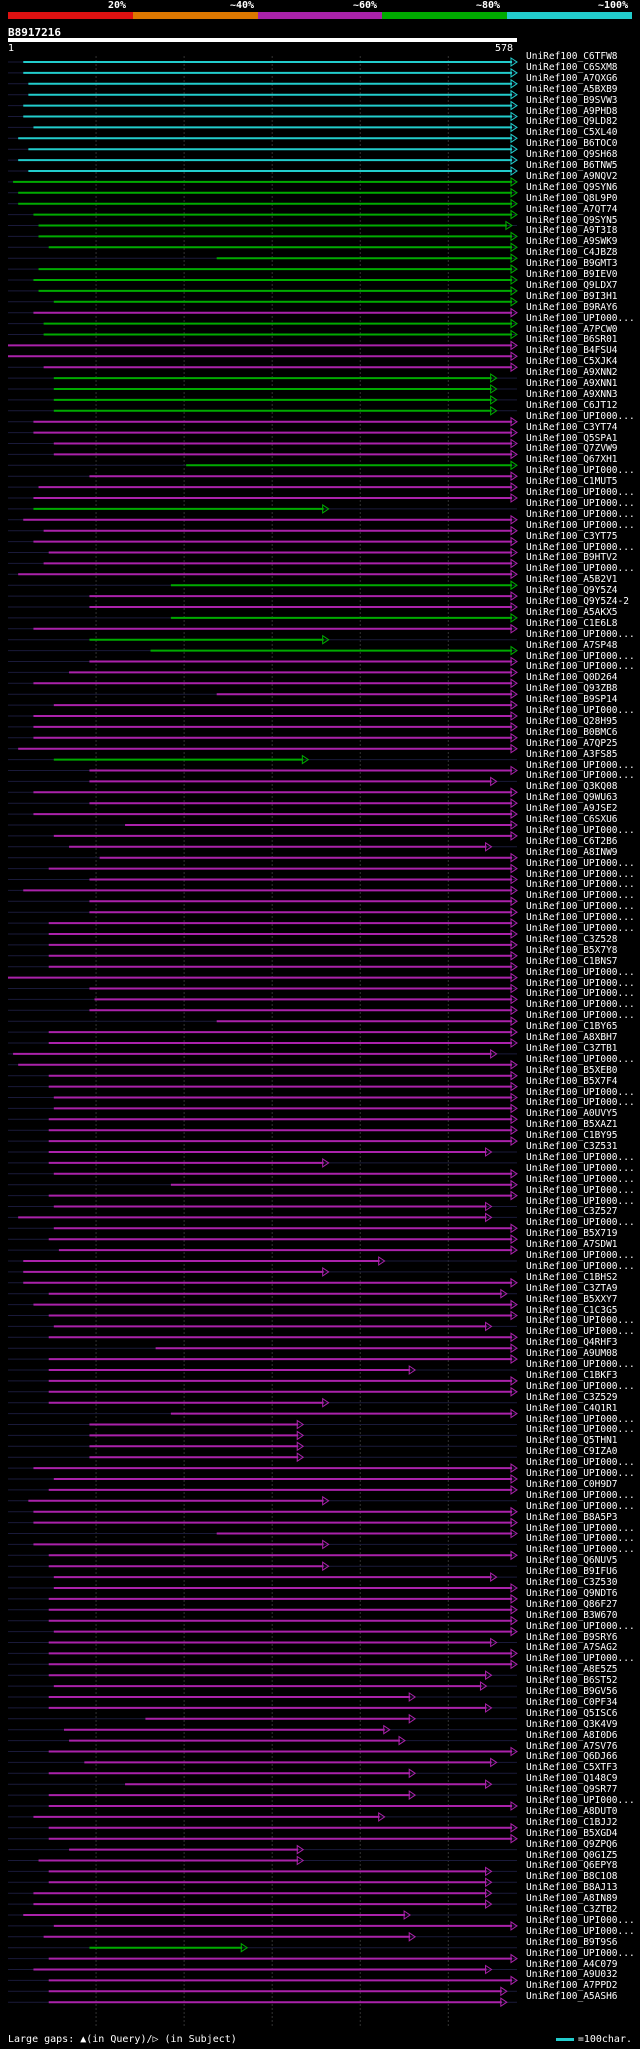 This screenshot has height=2049, width=640. What do you see at coordinates (572, 1702) in the screenshot?
I see `hit-label: UniRef100_C0PF34` at bounding box center [572, 1702].